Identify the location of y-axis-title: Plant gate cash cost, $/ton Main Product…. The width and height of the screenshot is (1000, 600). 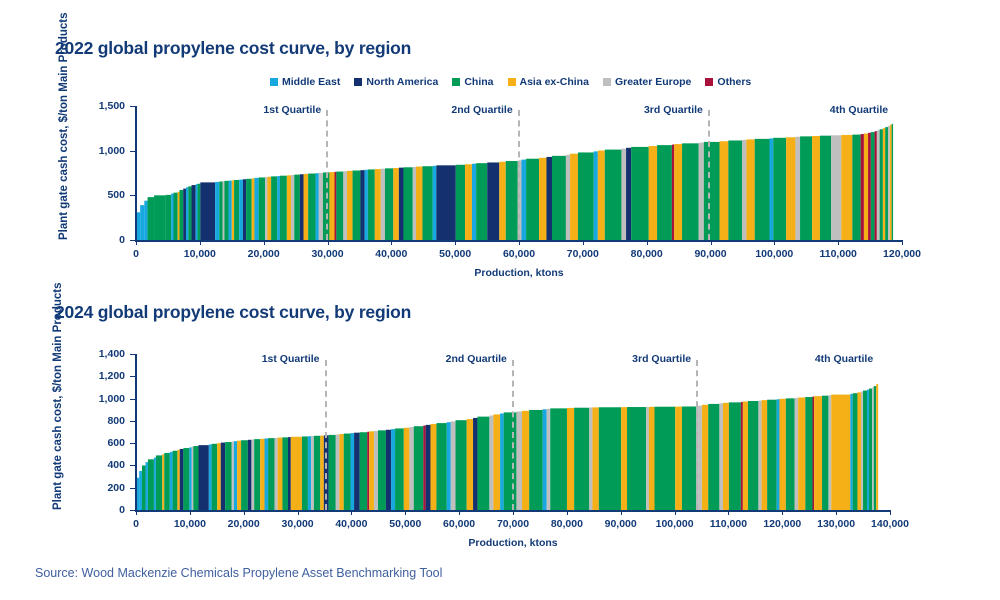
(64, 126).